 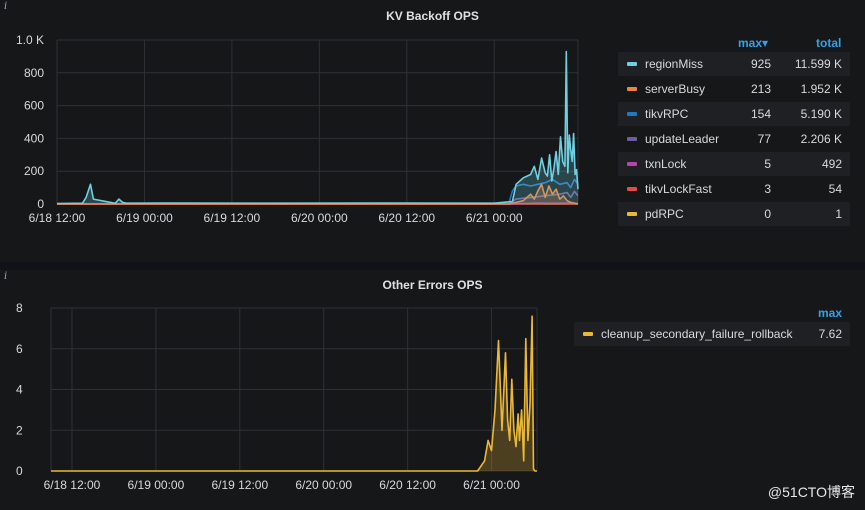 I want to click on legend-row: tikvLockFast 3 54, so click(x=734, y=189).